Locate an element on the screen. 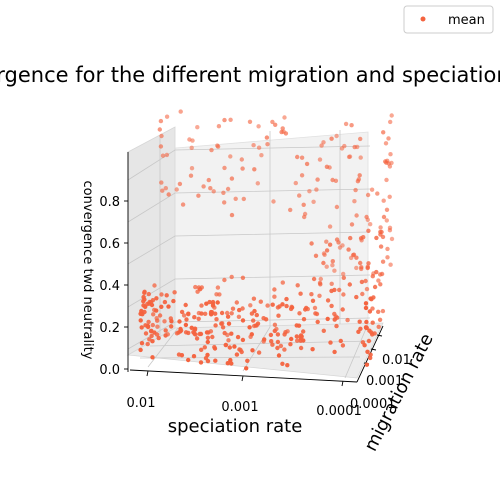 The height and width of the screenshot is (500, 500). legend-frame is located at coordinates (448, 19).